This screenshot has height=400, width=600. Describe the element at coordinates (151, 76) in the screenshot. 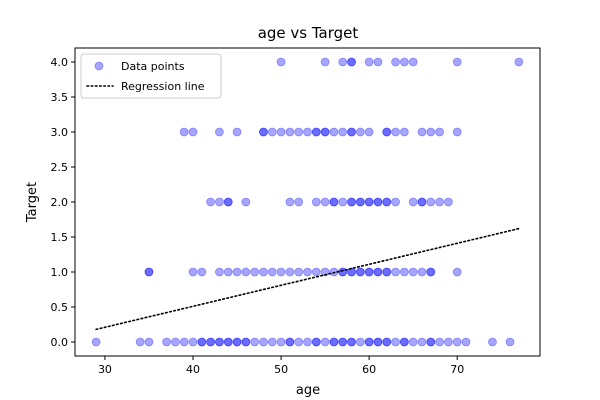

I see `legend-box` at that location.